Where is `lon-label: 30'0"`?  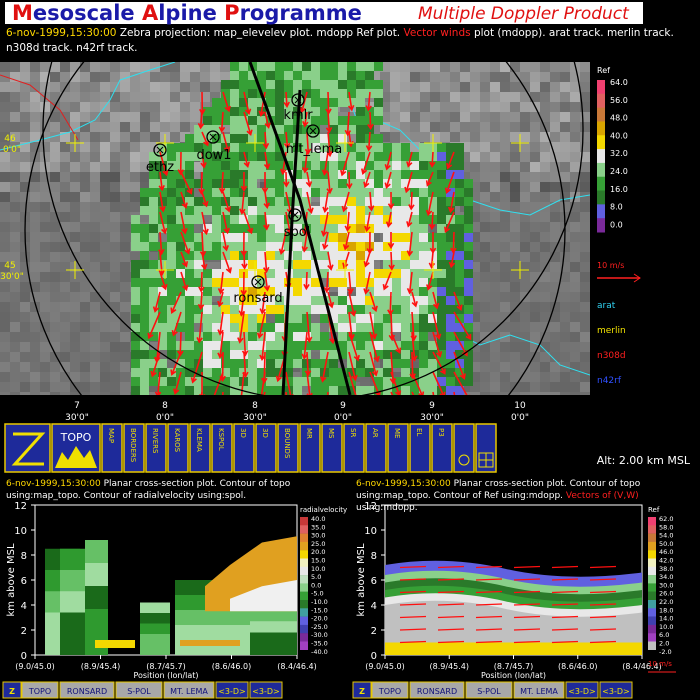
lon-label: 30'0" is located at coordinates (432, 418).